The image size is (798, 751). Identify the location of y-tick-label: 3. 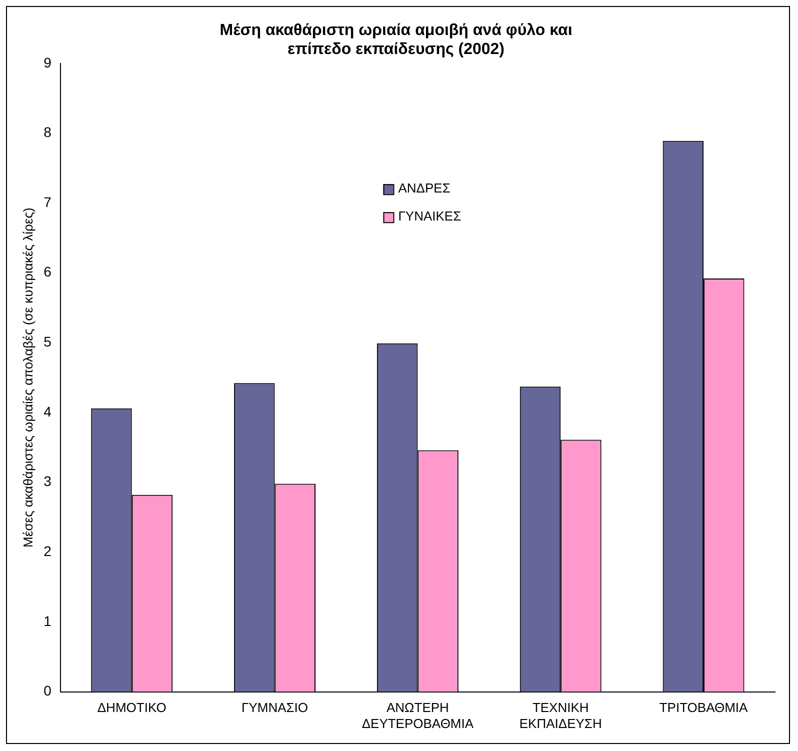
(48, 481).